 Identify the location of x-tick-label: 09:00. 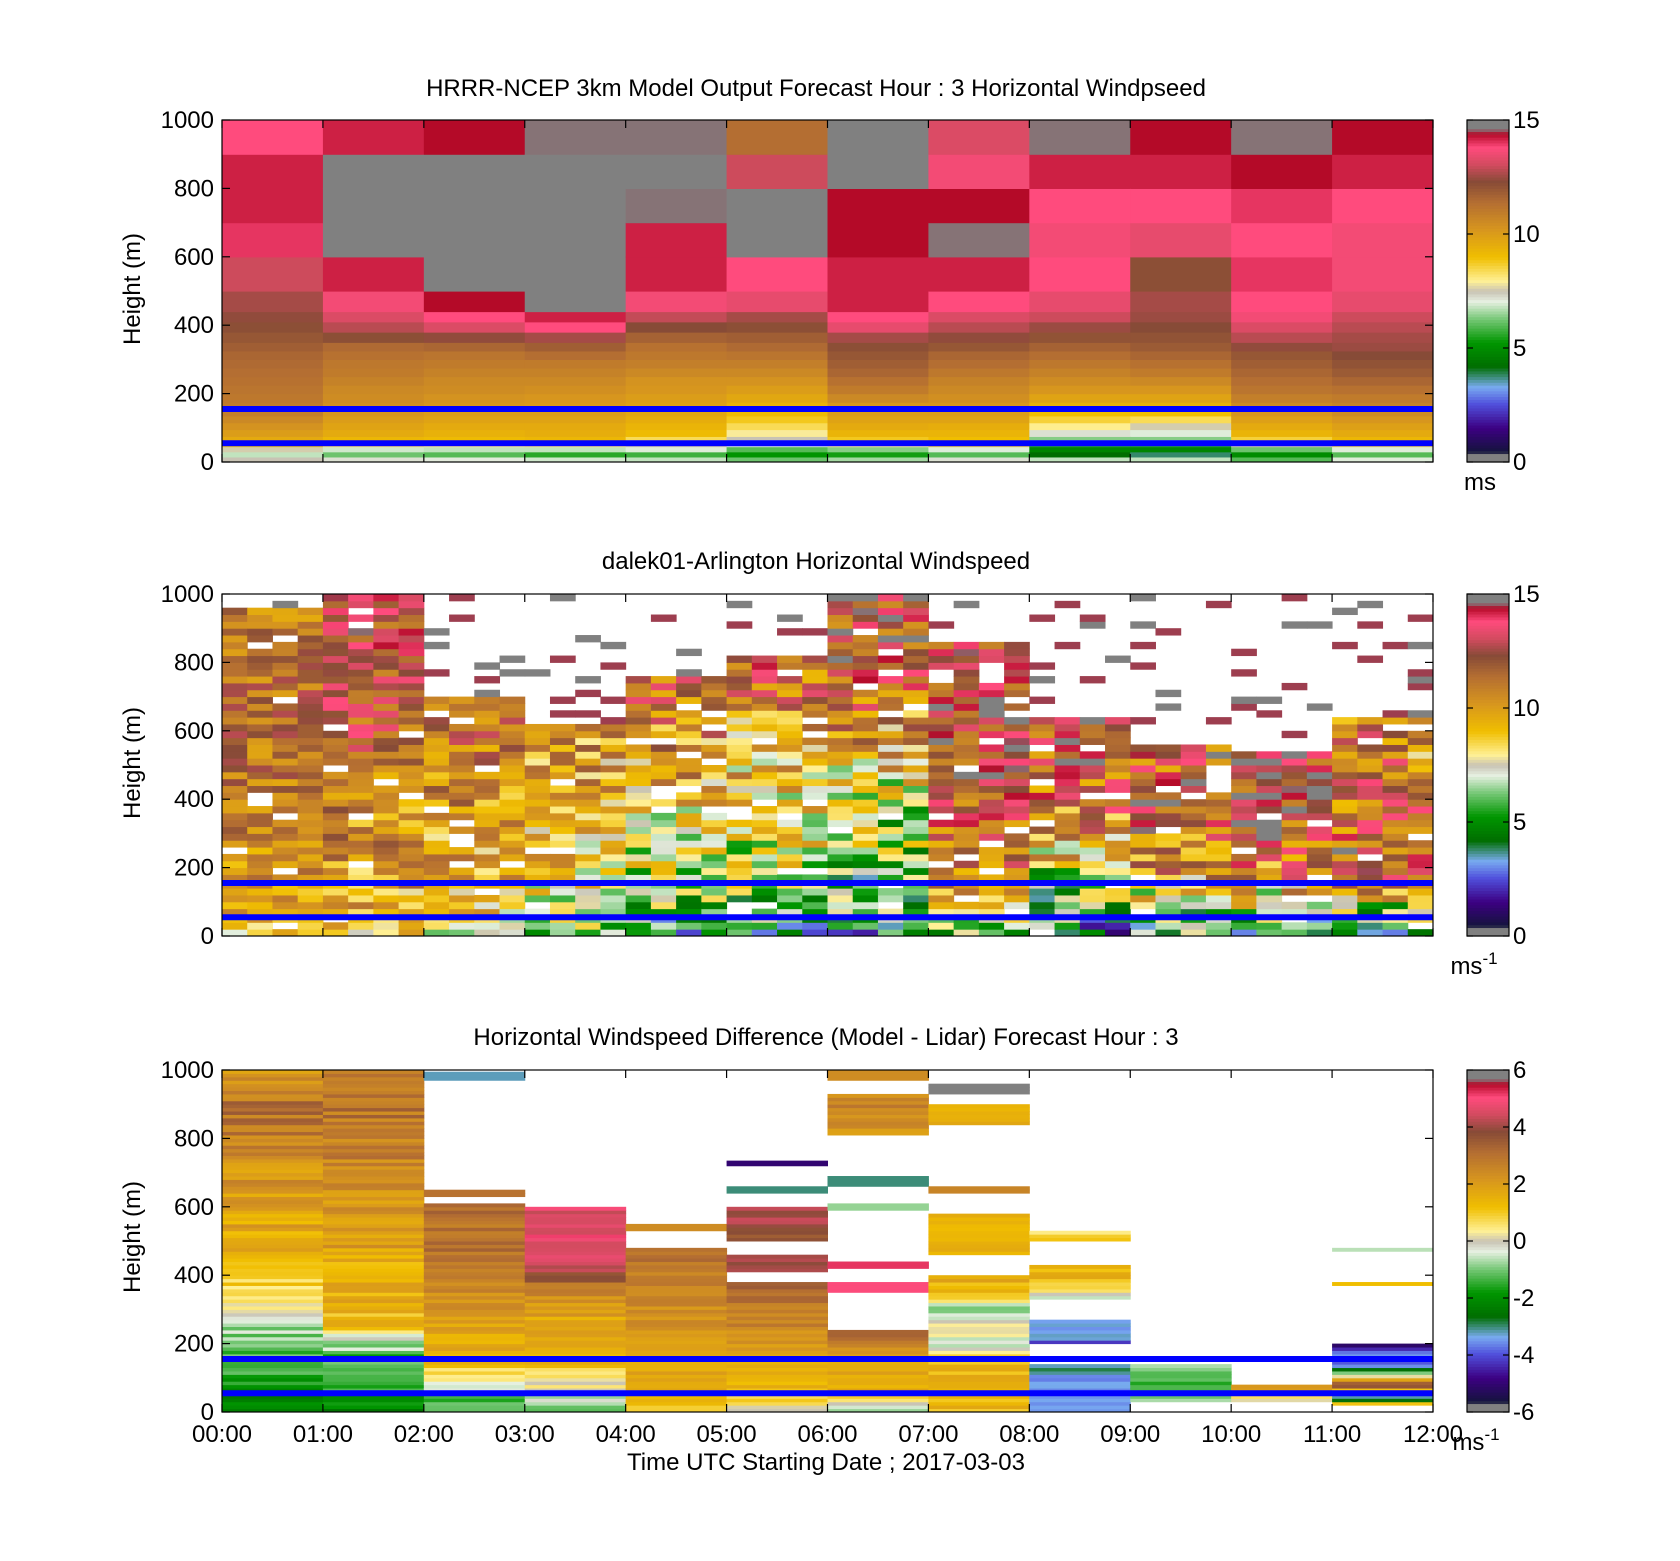
(1130, 1434).